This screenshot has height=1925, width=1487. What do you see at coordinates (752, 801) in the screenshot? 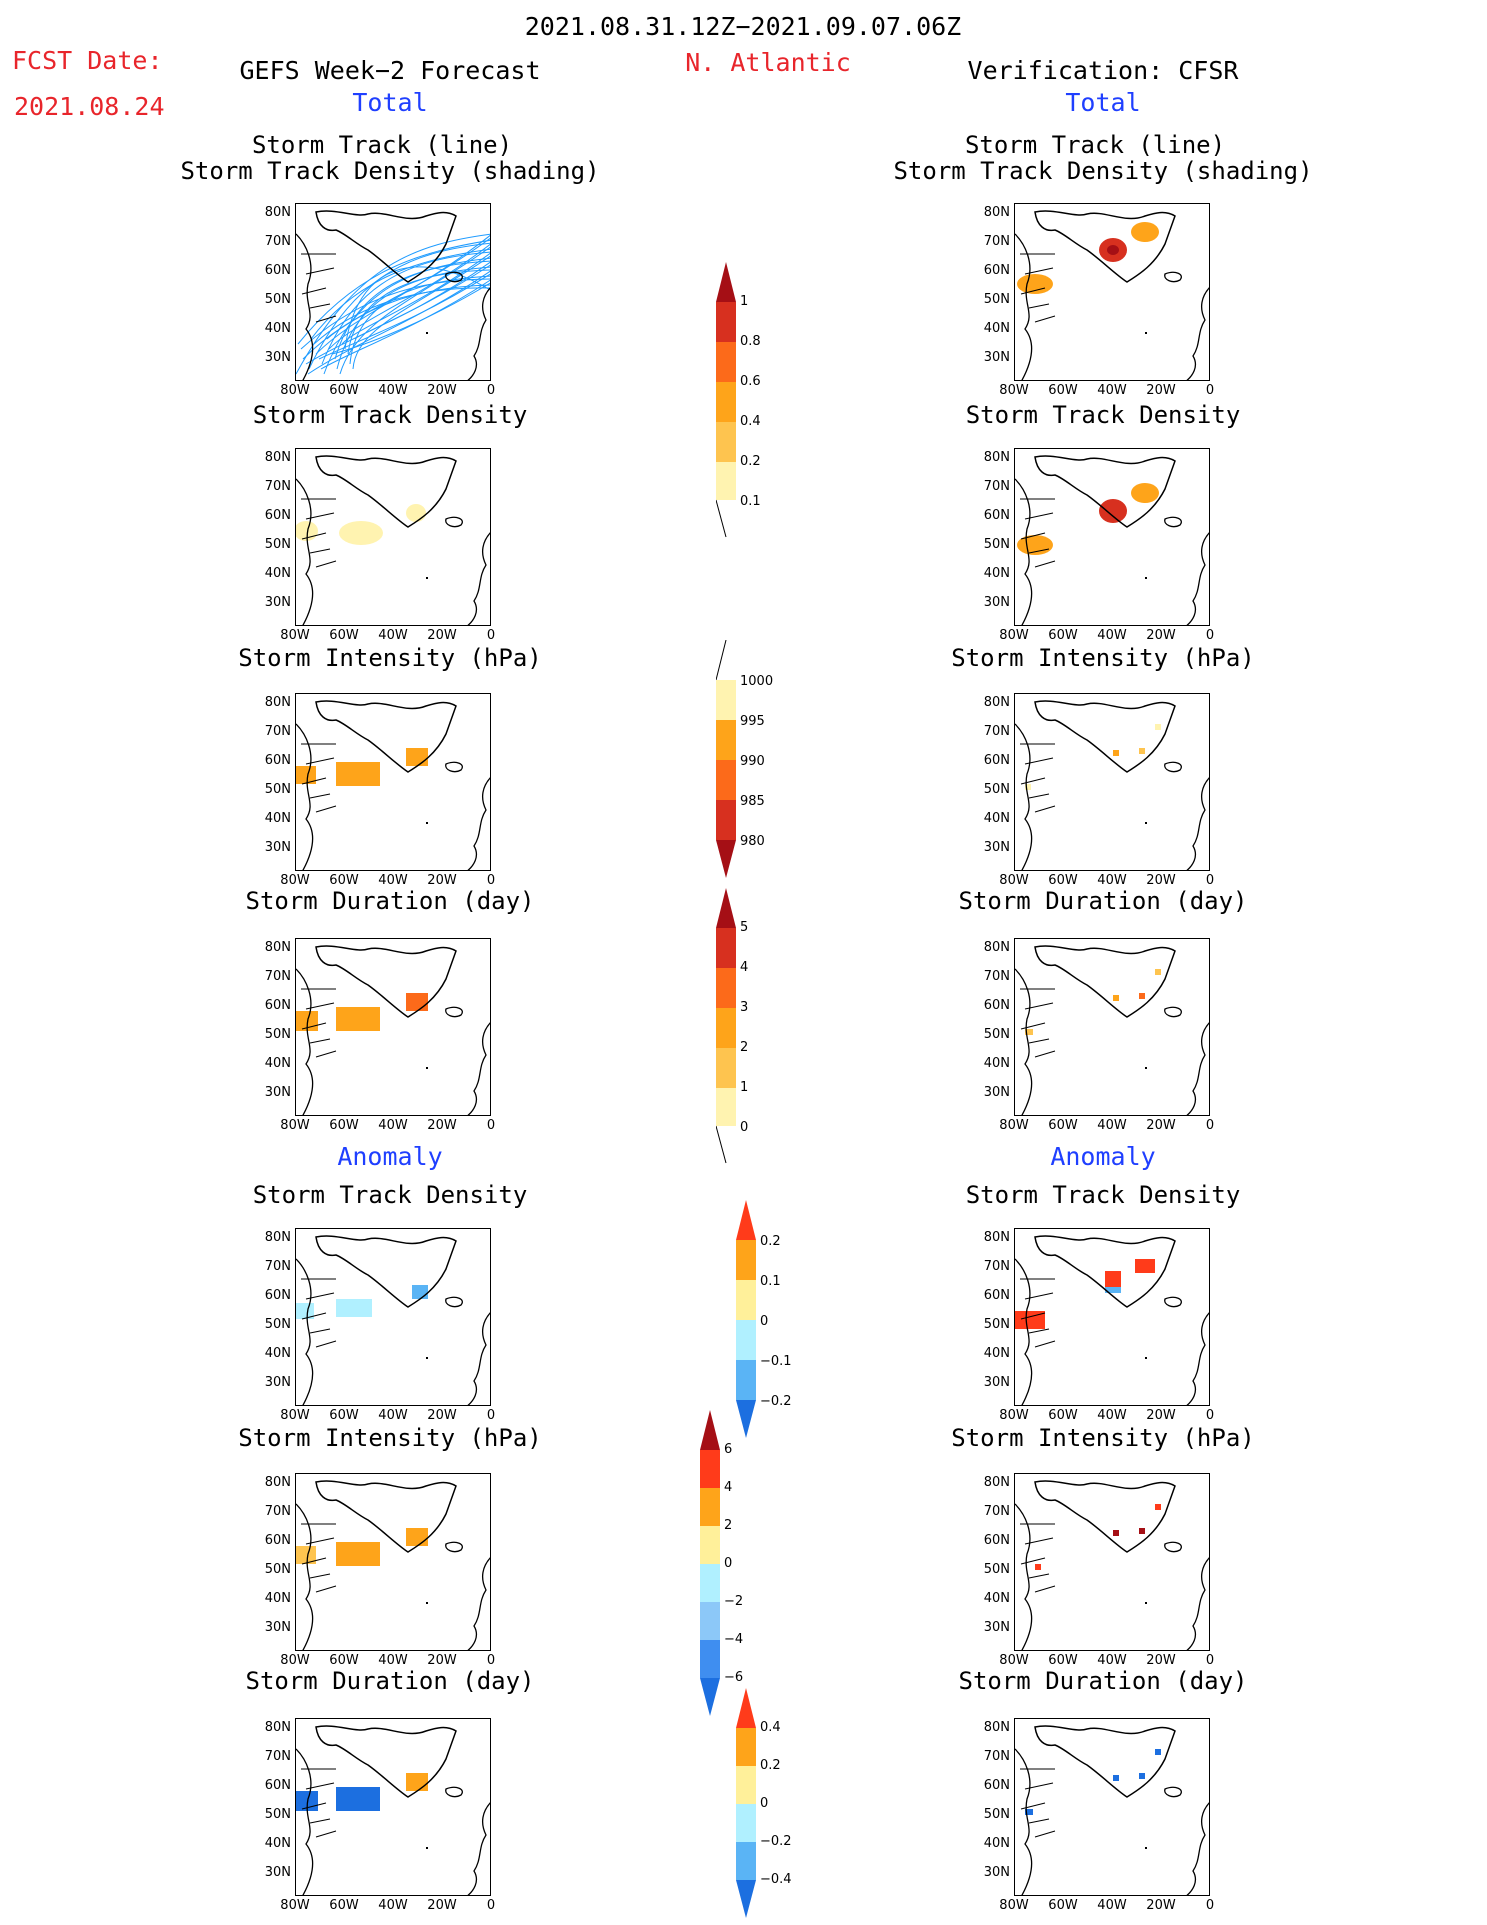
I see `cb-intensity-label: 985` at bounding box center [752, 801].